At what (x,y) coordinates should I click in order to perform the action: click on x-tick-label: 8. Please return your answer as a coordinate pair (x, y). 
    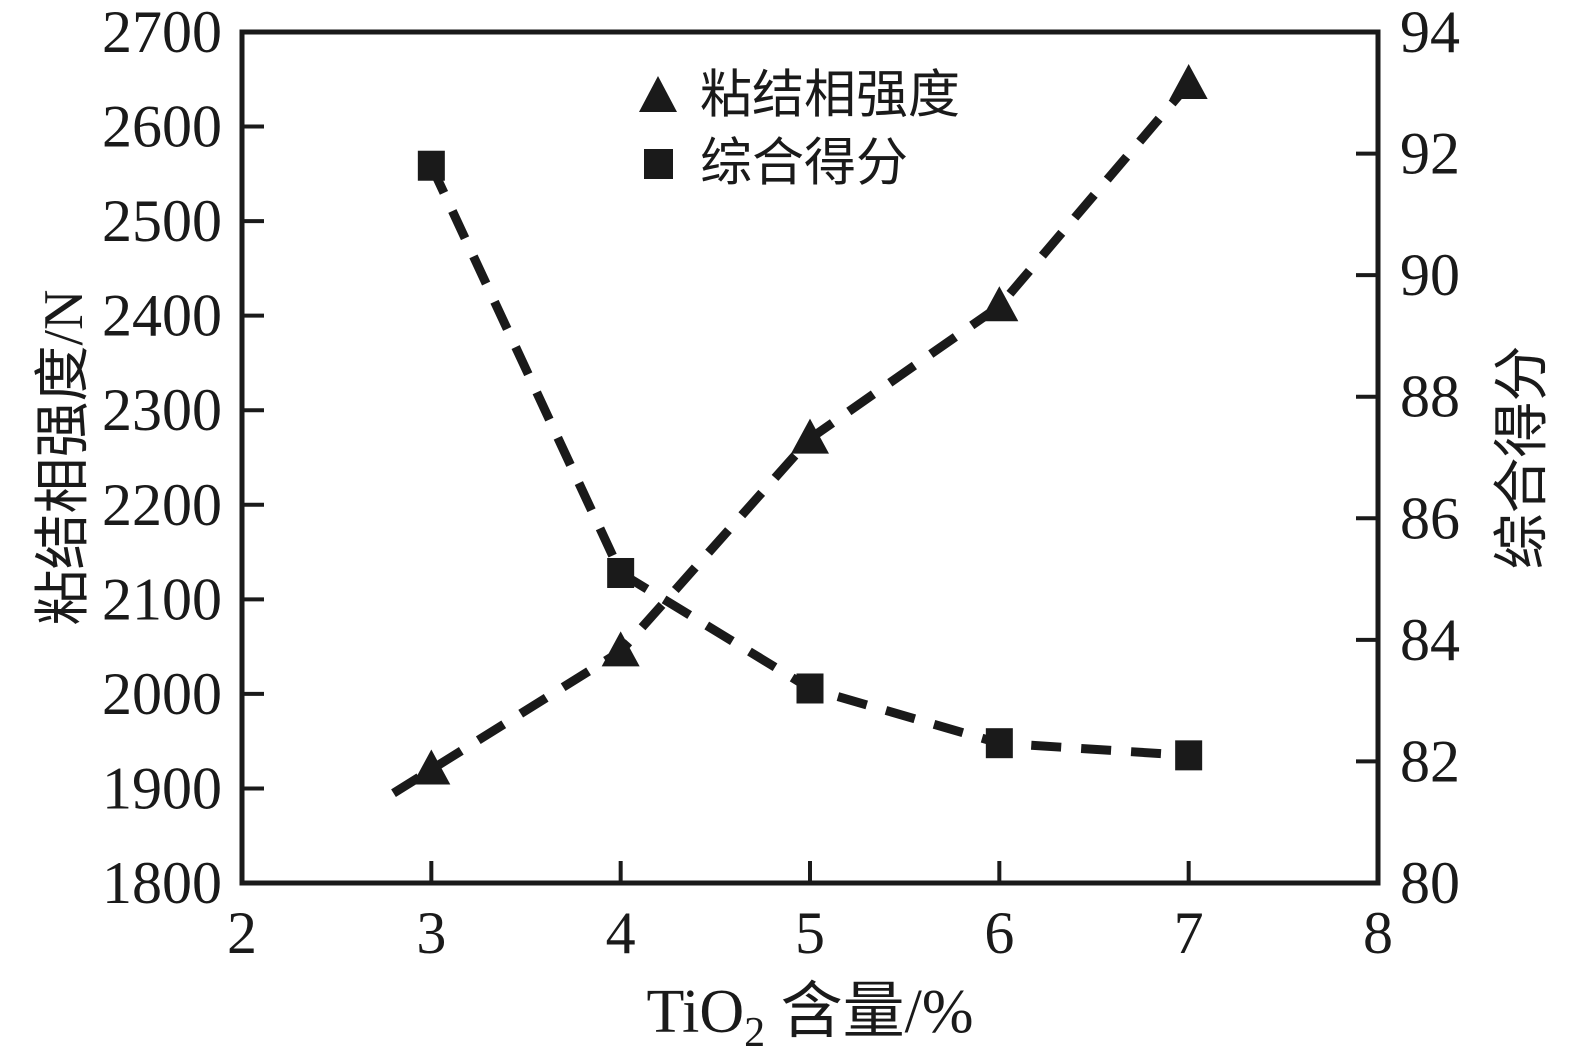
    Looking at the image, I should click on (1378, 933).